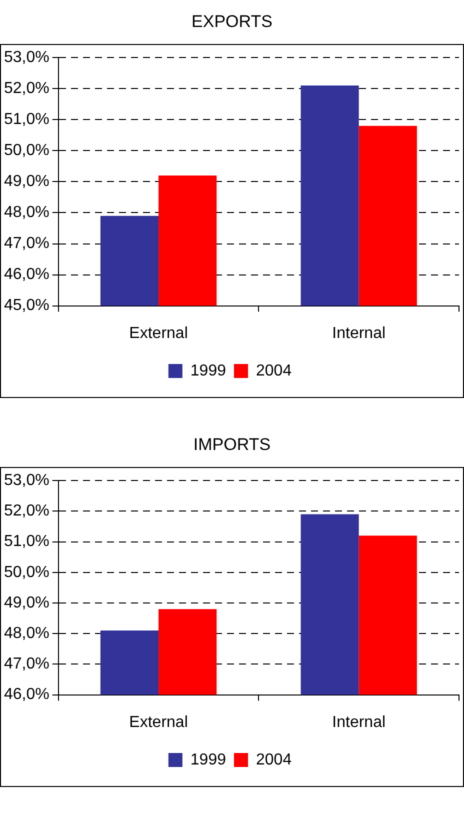  Describe the element at coordinates (27, 305) in the screenshot. I see `y-tick-label: 45,0%` at that location.